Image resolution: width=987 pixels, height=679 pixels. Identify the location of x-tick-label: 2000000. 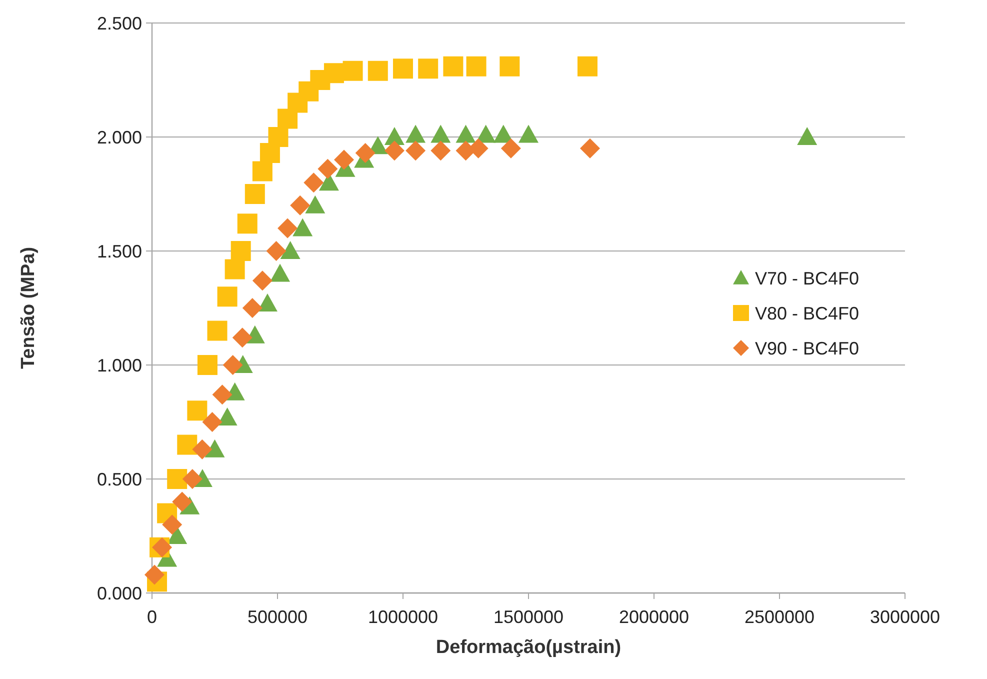
(654, 617).